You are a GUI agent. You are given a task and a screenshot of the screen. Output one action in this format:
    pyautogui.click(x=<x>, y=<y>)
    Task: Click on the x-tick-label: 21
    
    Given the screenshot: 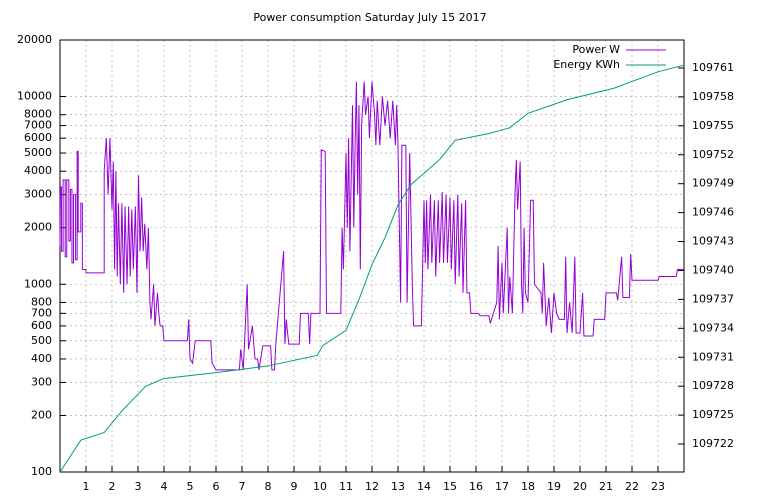 What is the action you would take?
    pyautogui.click(x=606, y=486)
    